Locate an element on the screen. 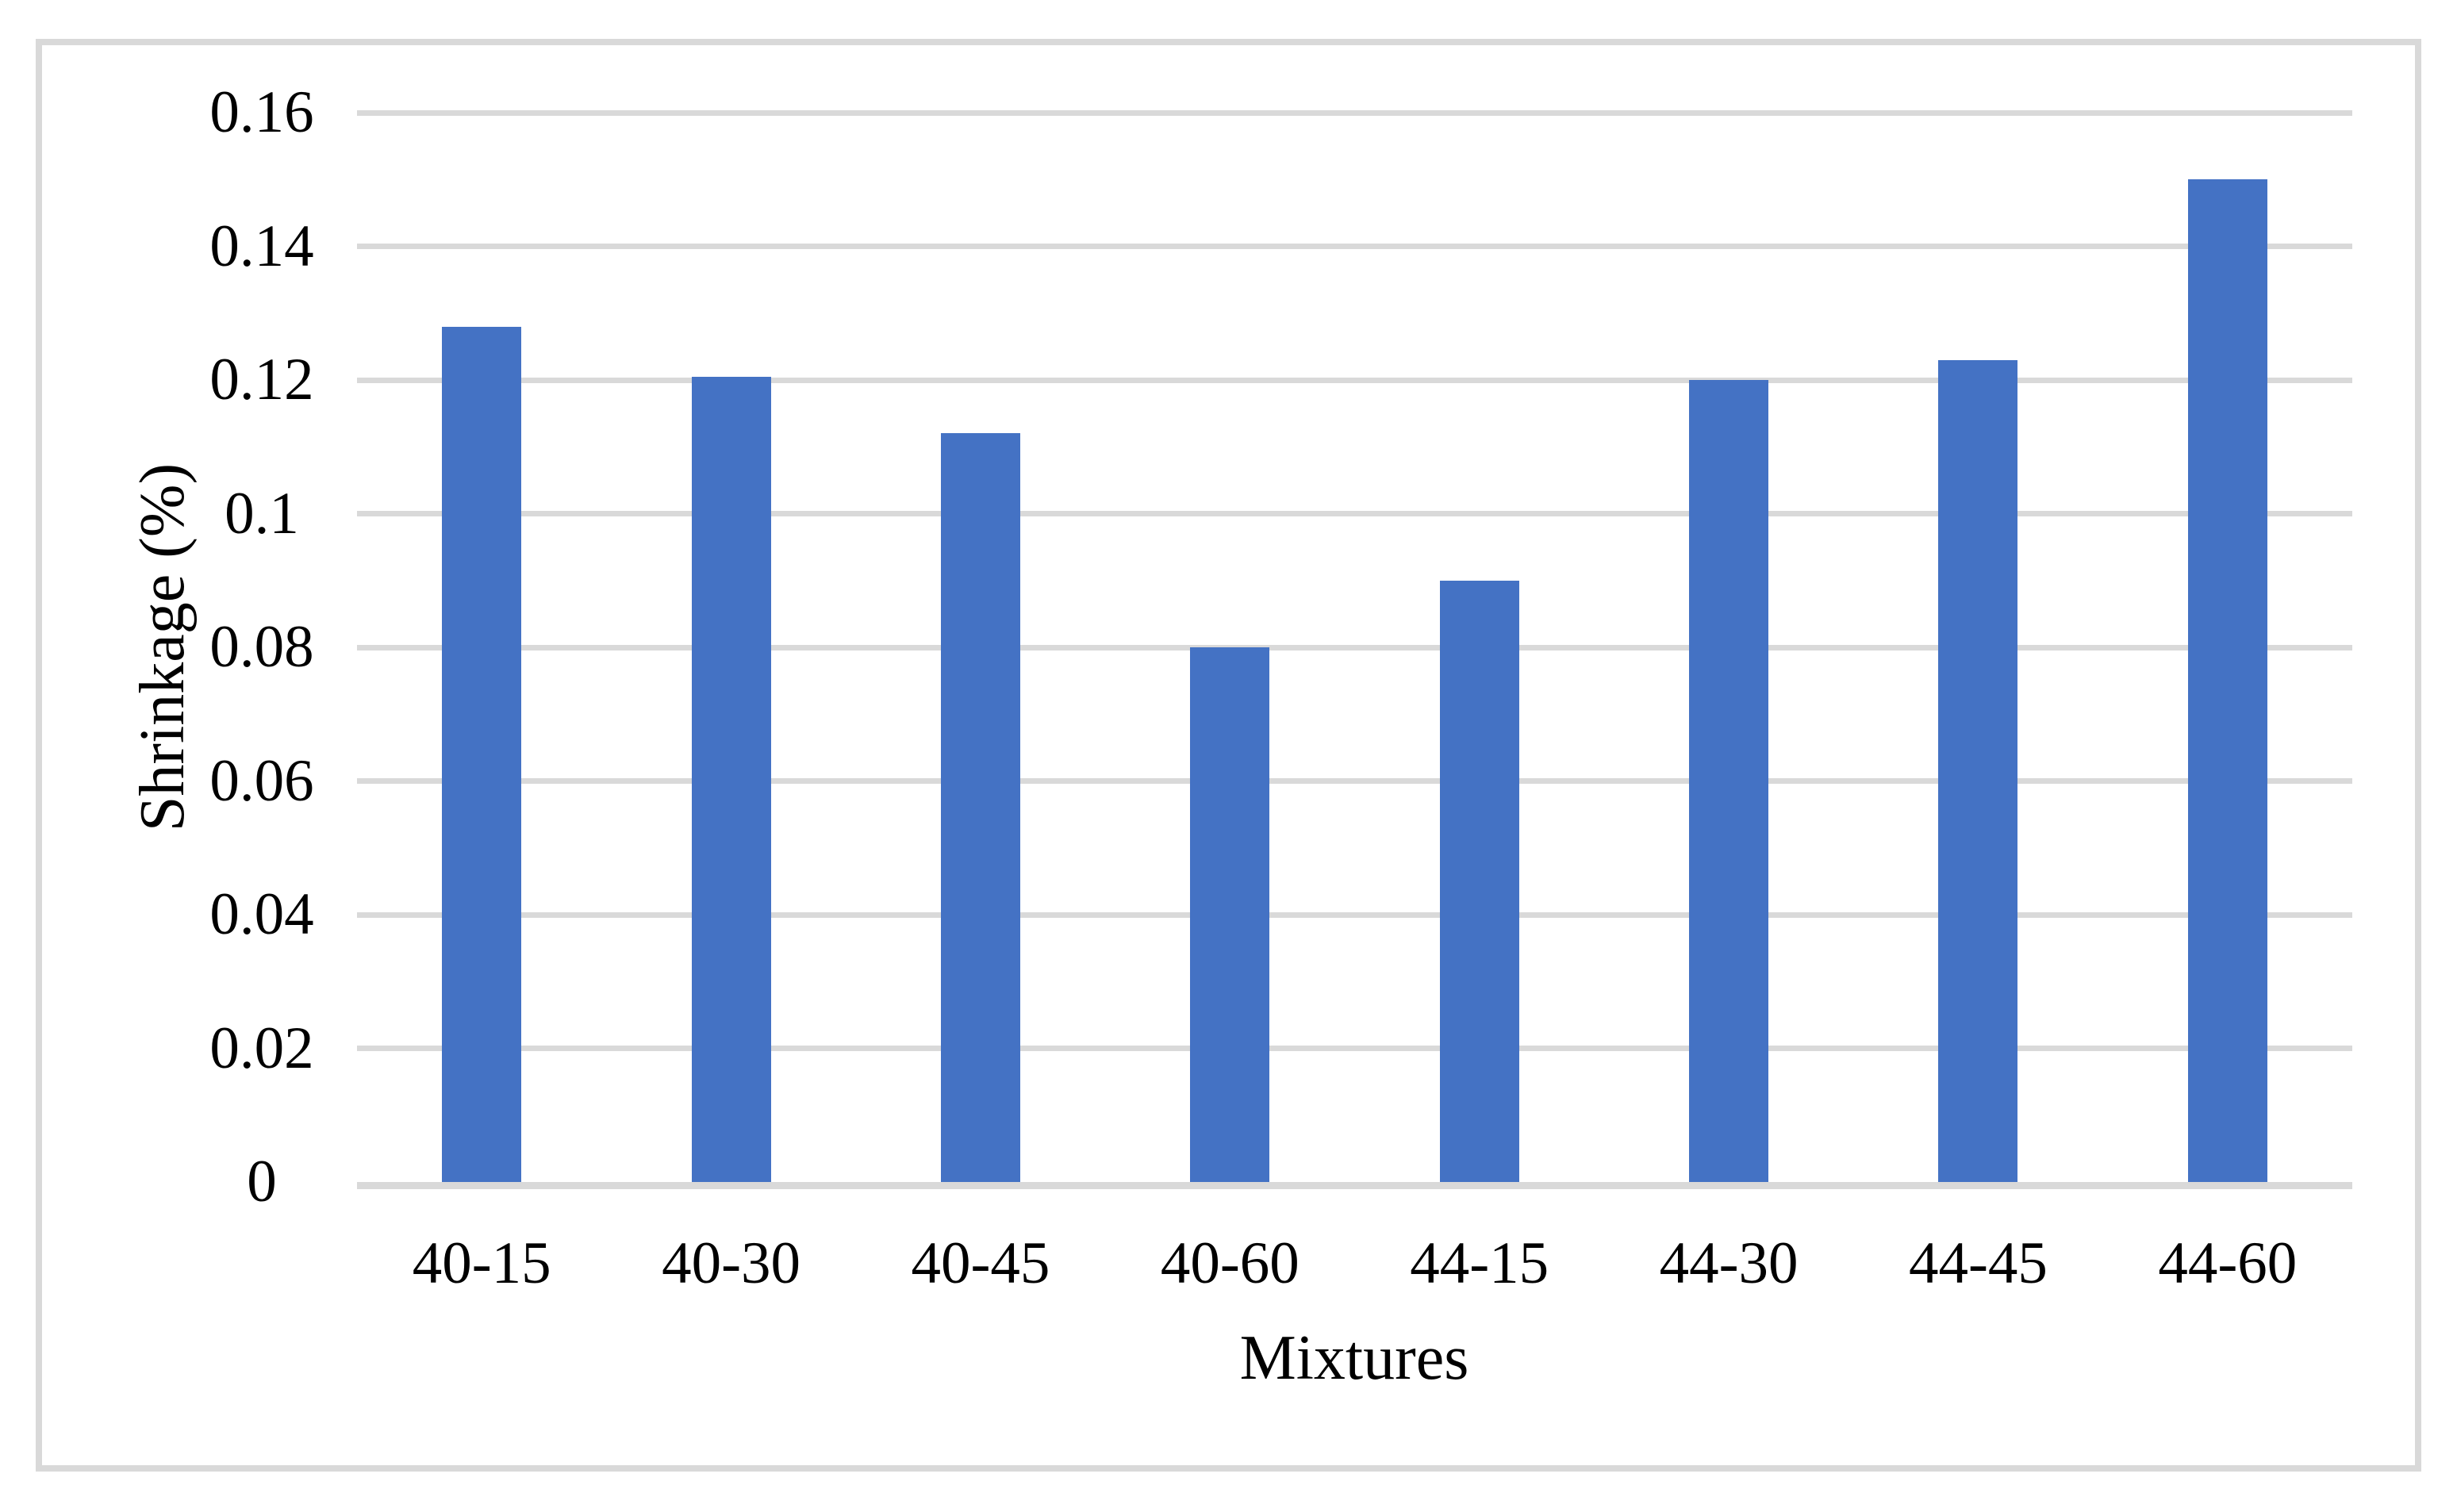 This screenshot has height=1512, width=2457. x-category-label: 40-30 is located at coordinates (731, 1263).